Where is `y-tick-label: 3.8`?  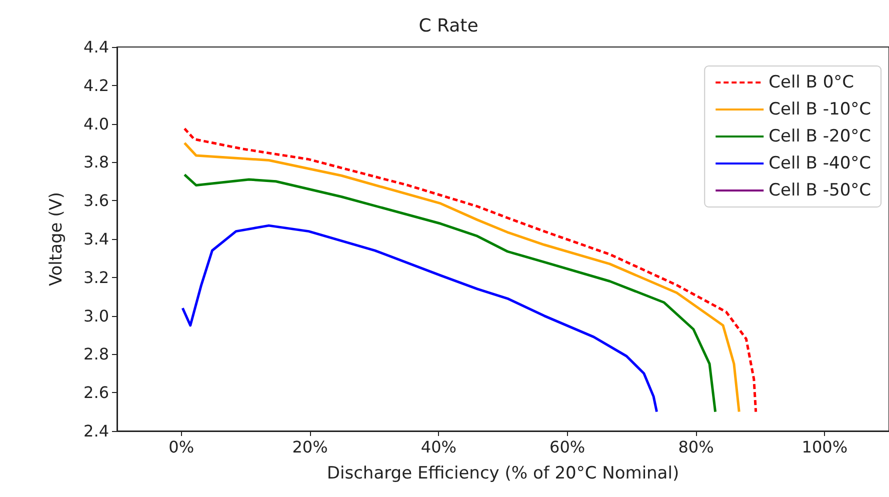
y-tick-label: 3.8 is located at coordinates (96, 162).